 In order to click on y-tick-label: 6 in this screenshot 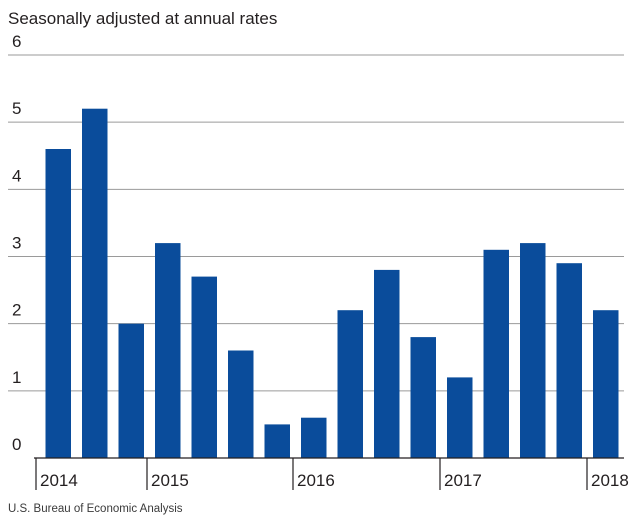, I will do `click(16, 41)`.